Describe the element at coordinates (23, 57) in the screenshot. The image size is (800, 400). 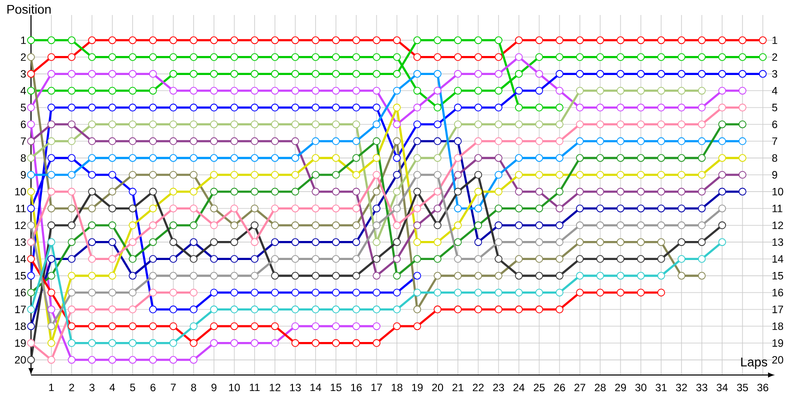
I see `y-tick-label: 2` at that location.